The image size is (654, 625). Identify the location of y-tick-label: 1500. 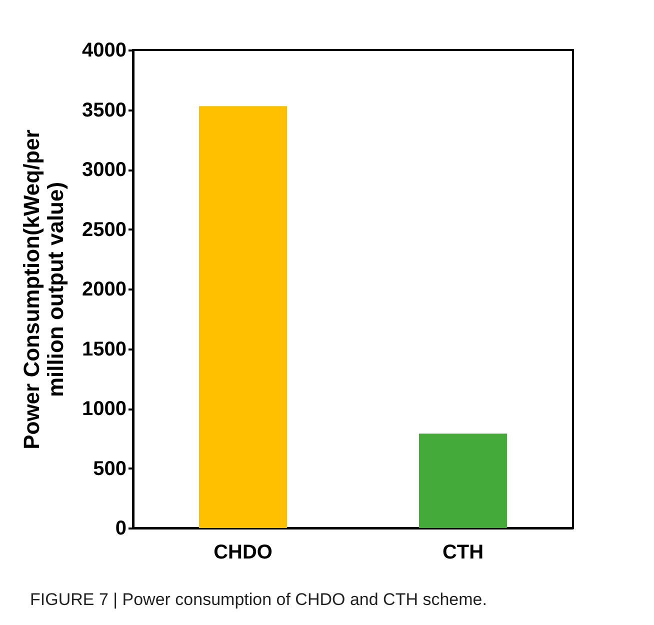
(104, 349).